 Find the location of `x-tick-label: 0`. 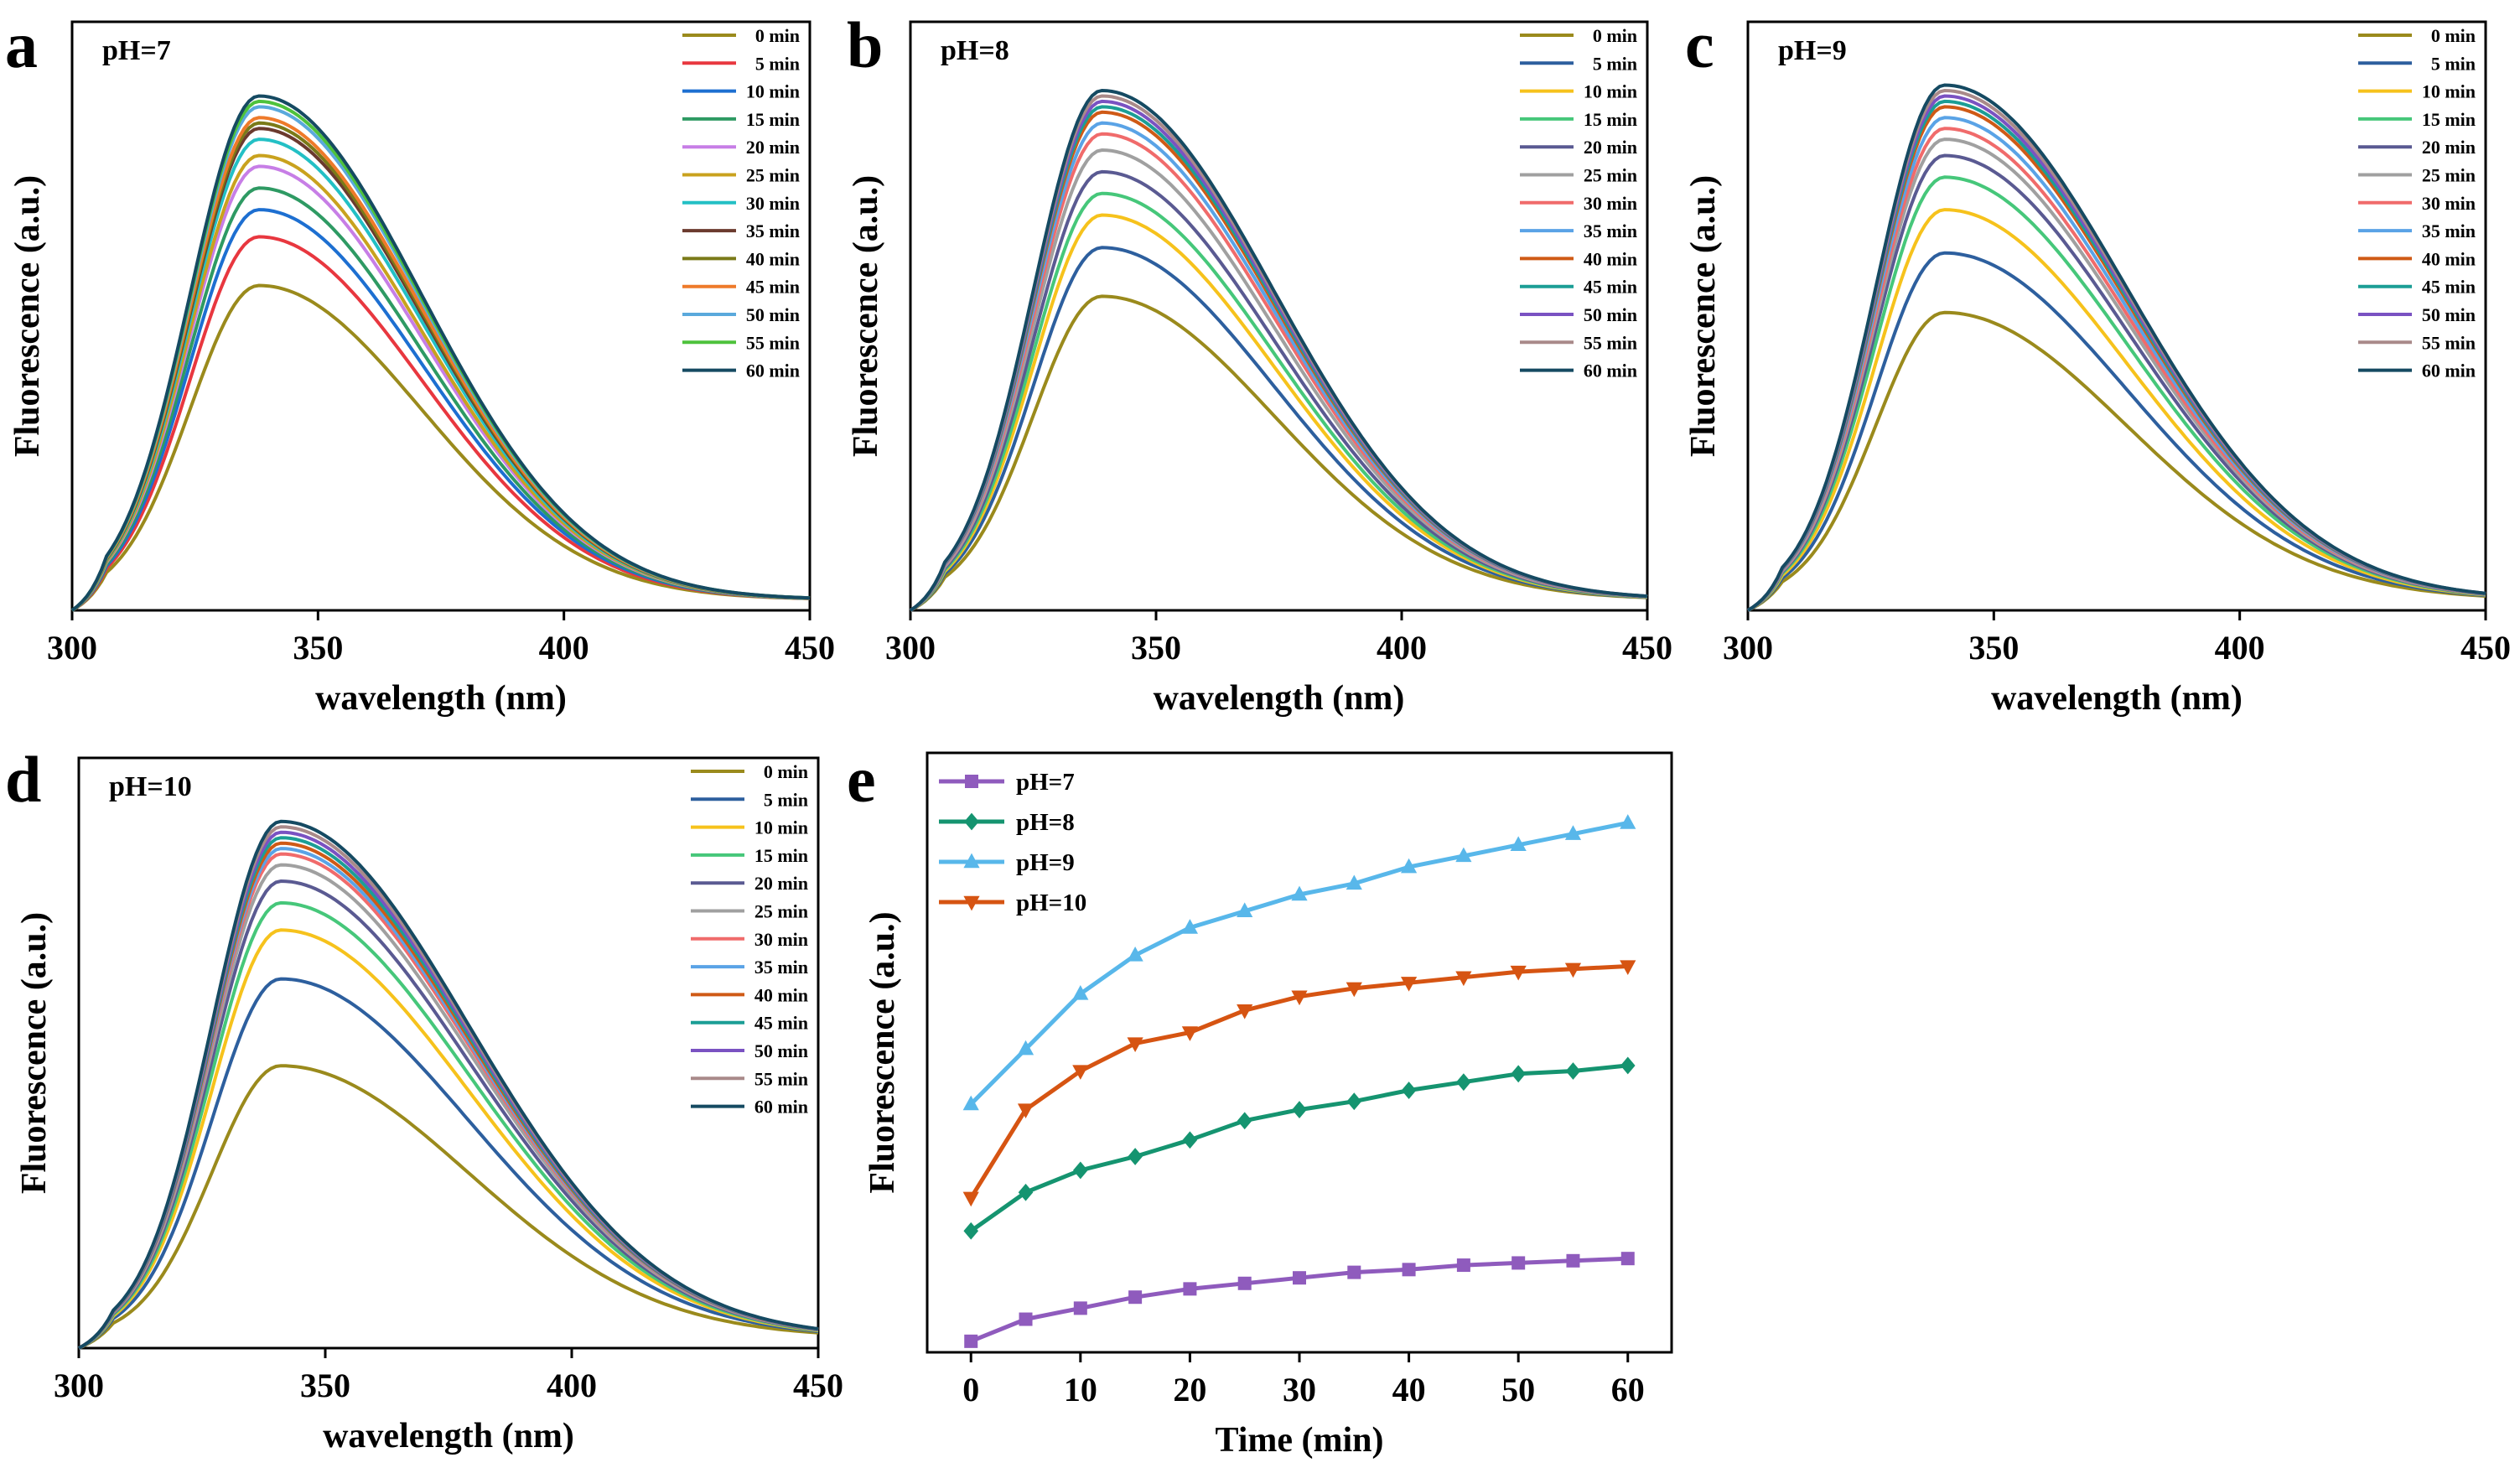

x-tick-label: 0 is located at coordinates (970, 1389).